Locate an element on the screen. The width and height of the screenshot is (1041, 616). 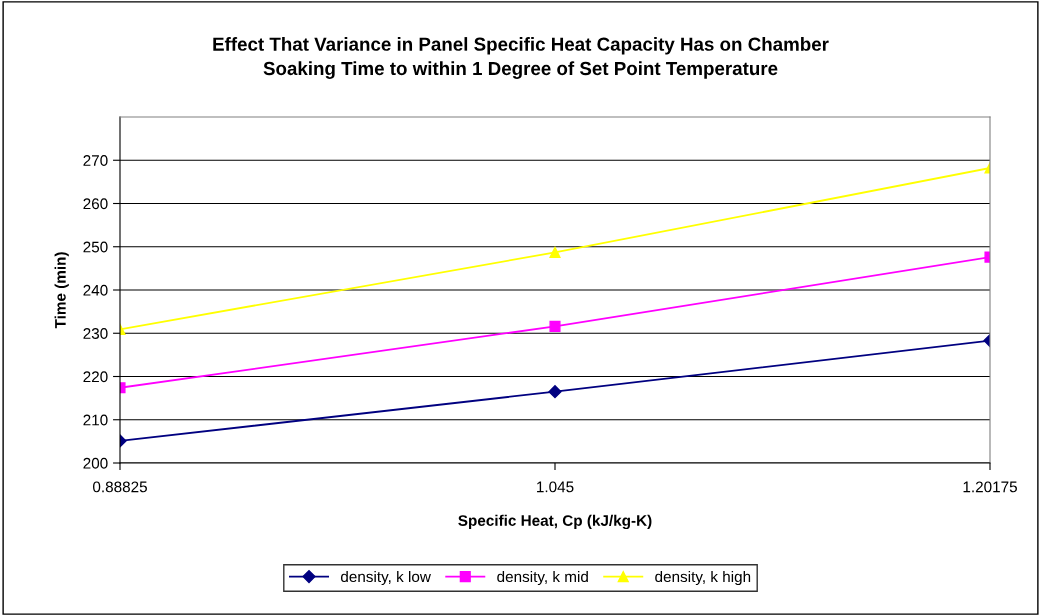
x-tick-label: 1.20175 is located at coordinates (990, 487).